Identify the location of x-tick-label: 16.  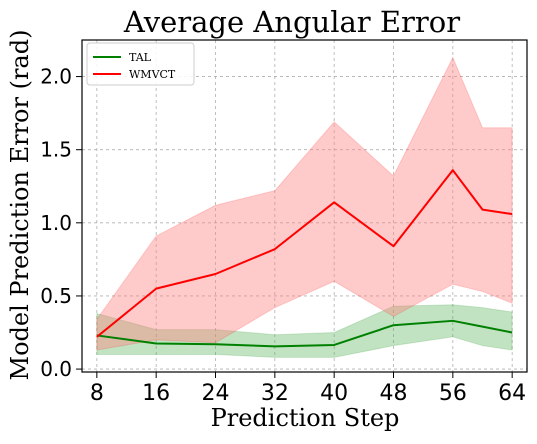
(156, 393).